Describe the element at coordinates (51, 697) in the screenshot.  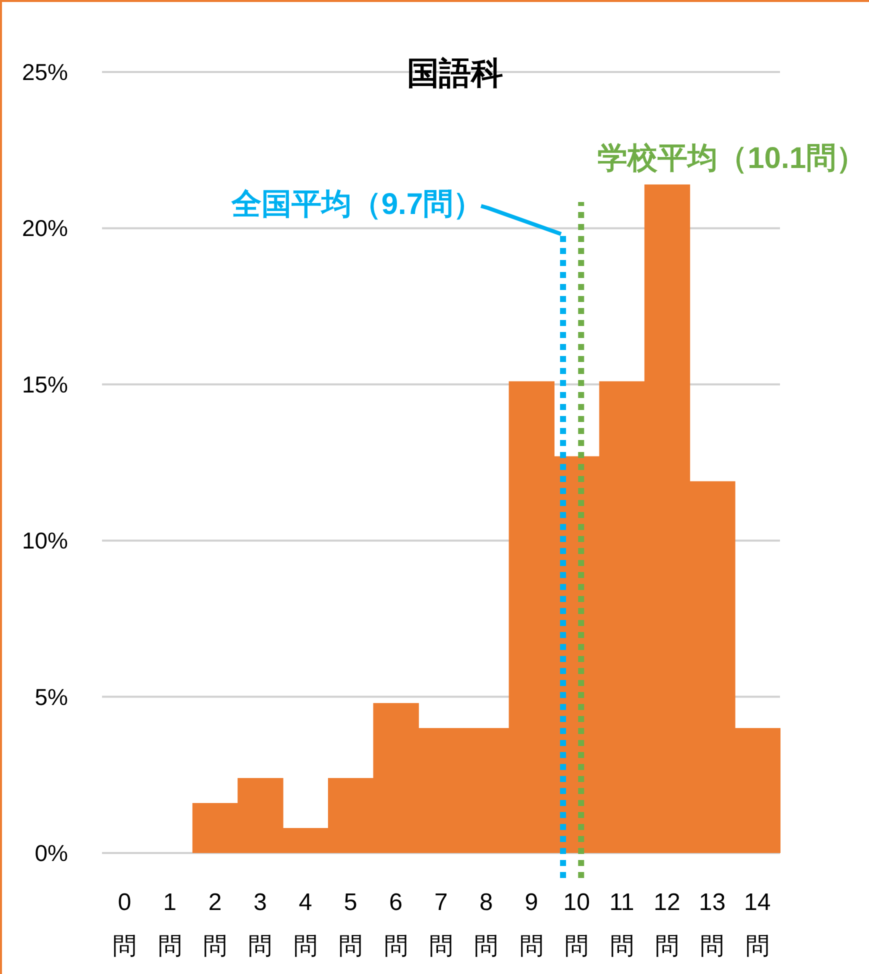
I see `y-tick-label: 5%` at that location.